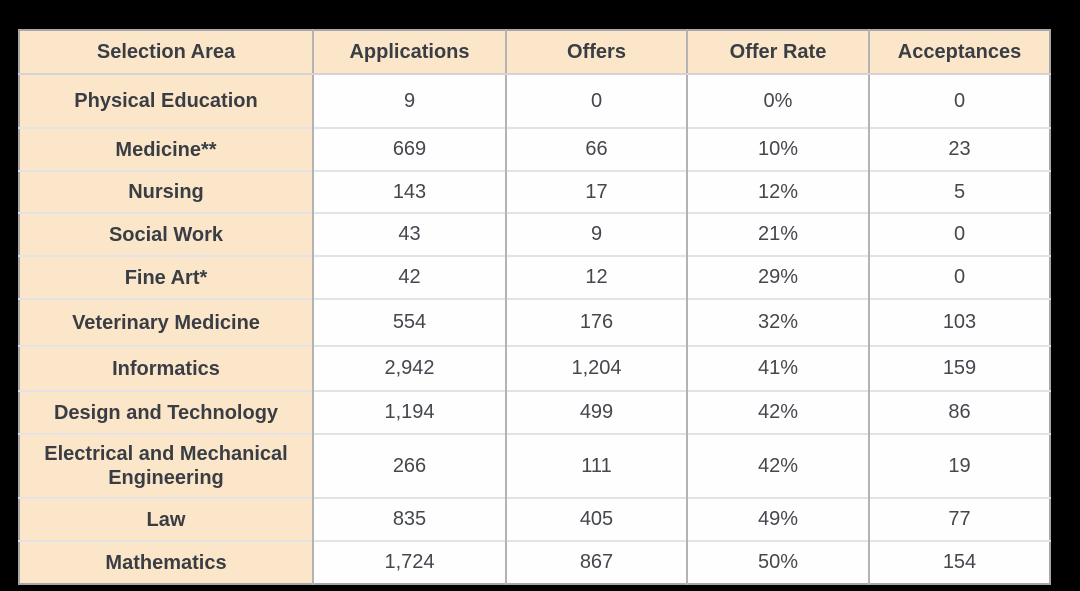 The image size is (1080, 591). What do you see at coordinates (409, 322) in the screenshot?
I see `value-cell: 554` at bounding box center [409, 322].